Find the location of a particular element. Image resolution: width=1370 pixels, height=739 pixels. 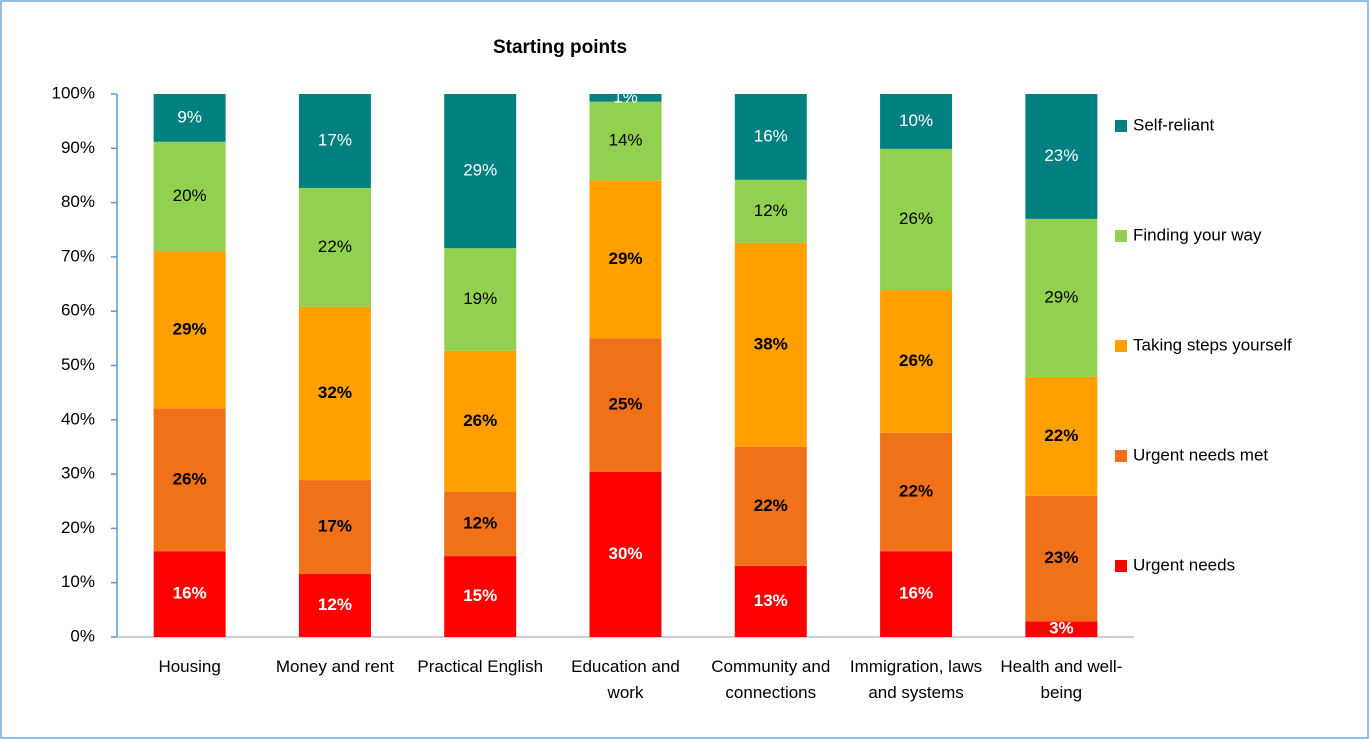

legend-label: Taking steps yourself is located at coordinates (1212, 344).